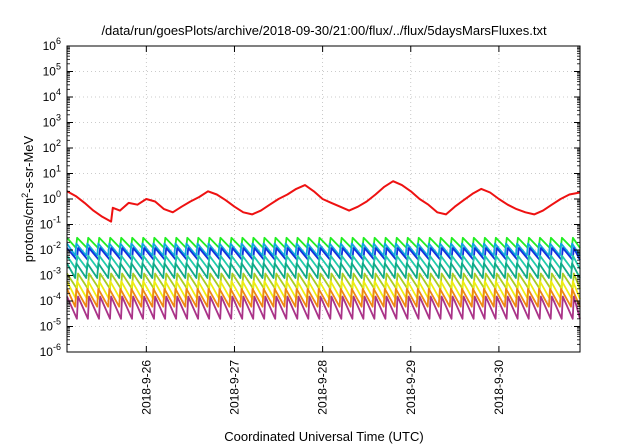 The width and height of the screenshot is (640, 448). Describe the element at coordinates (57, 271) in the screenshot. I see `y-tick-exponent: -3` at that location.